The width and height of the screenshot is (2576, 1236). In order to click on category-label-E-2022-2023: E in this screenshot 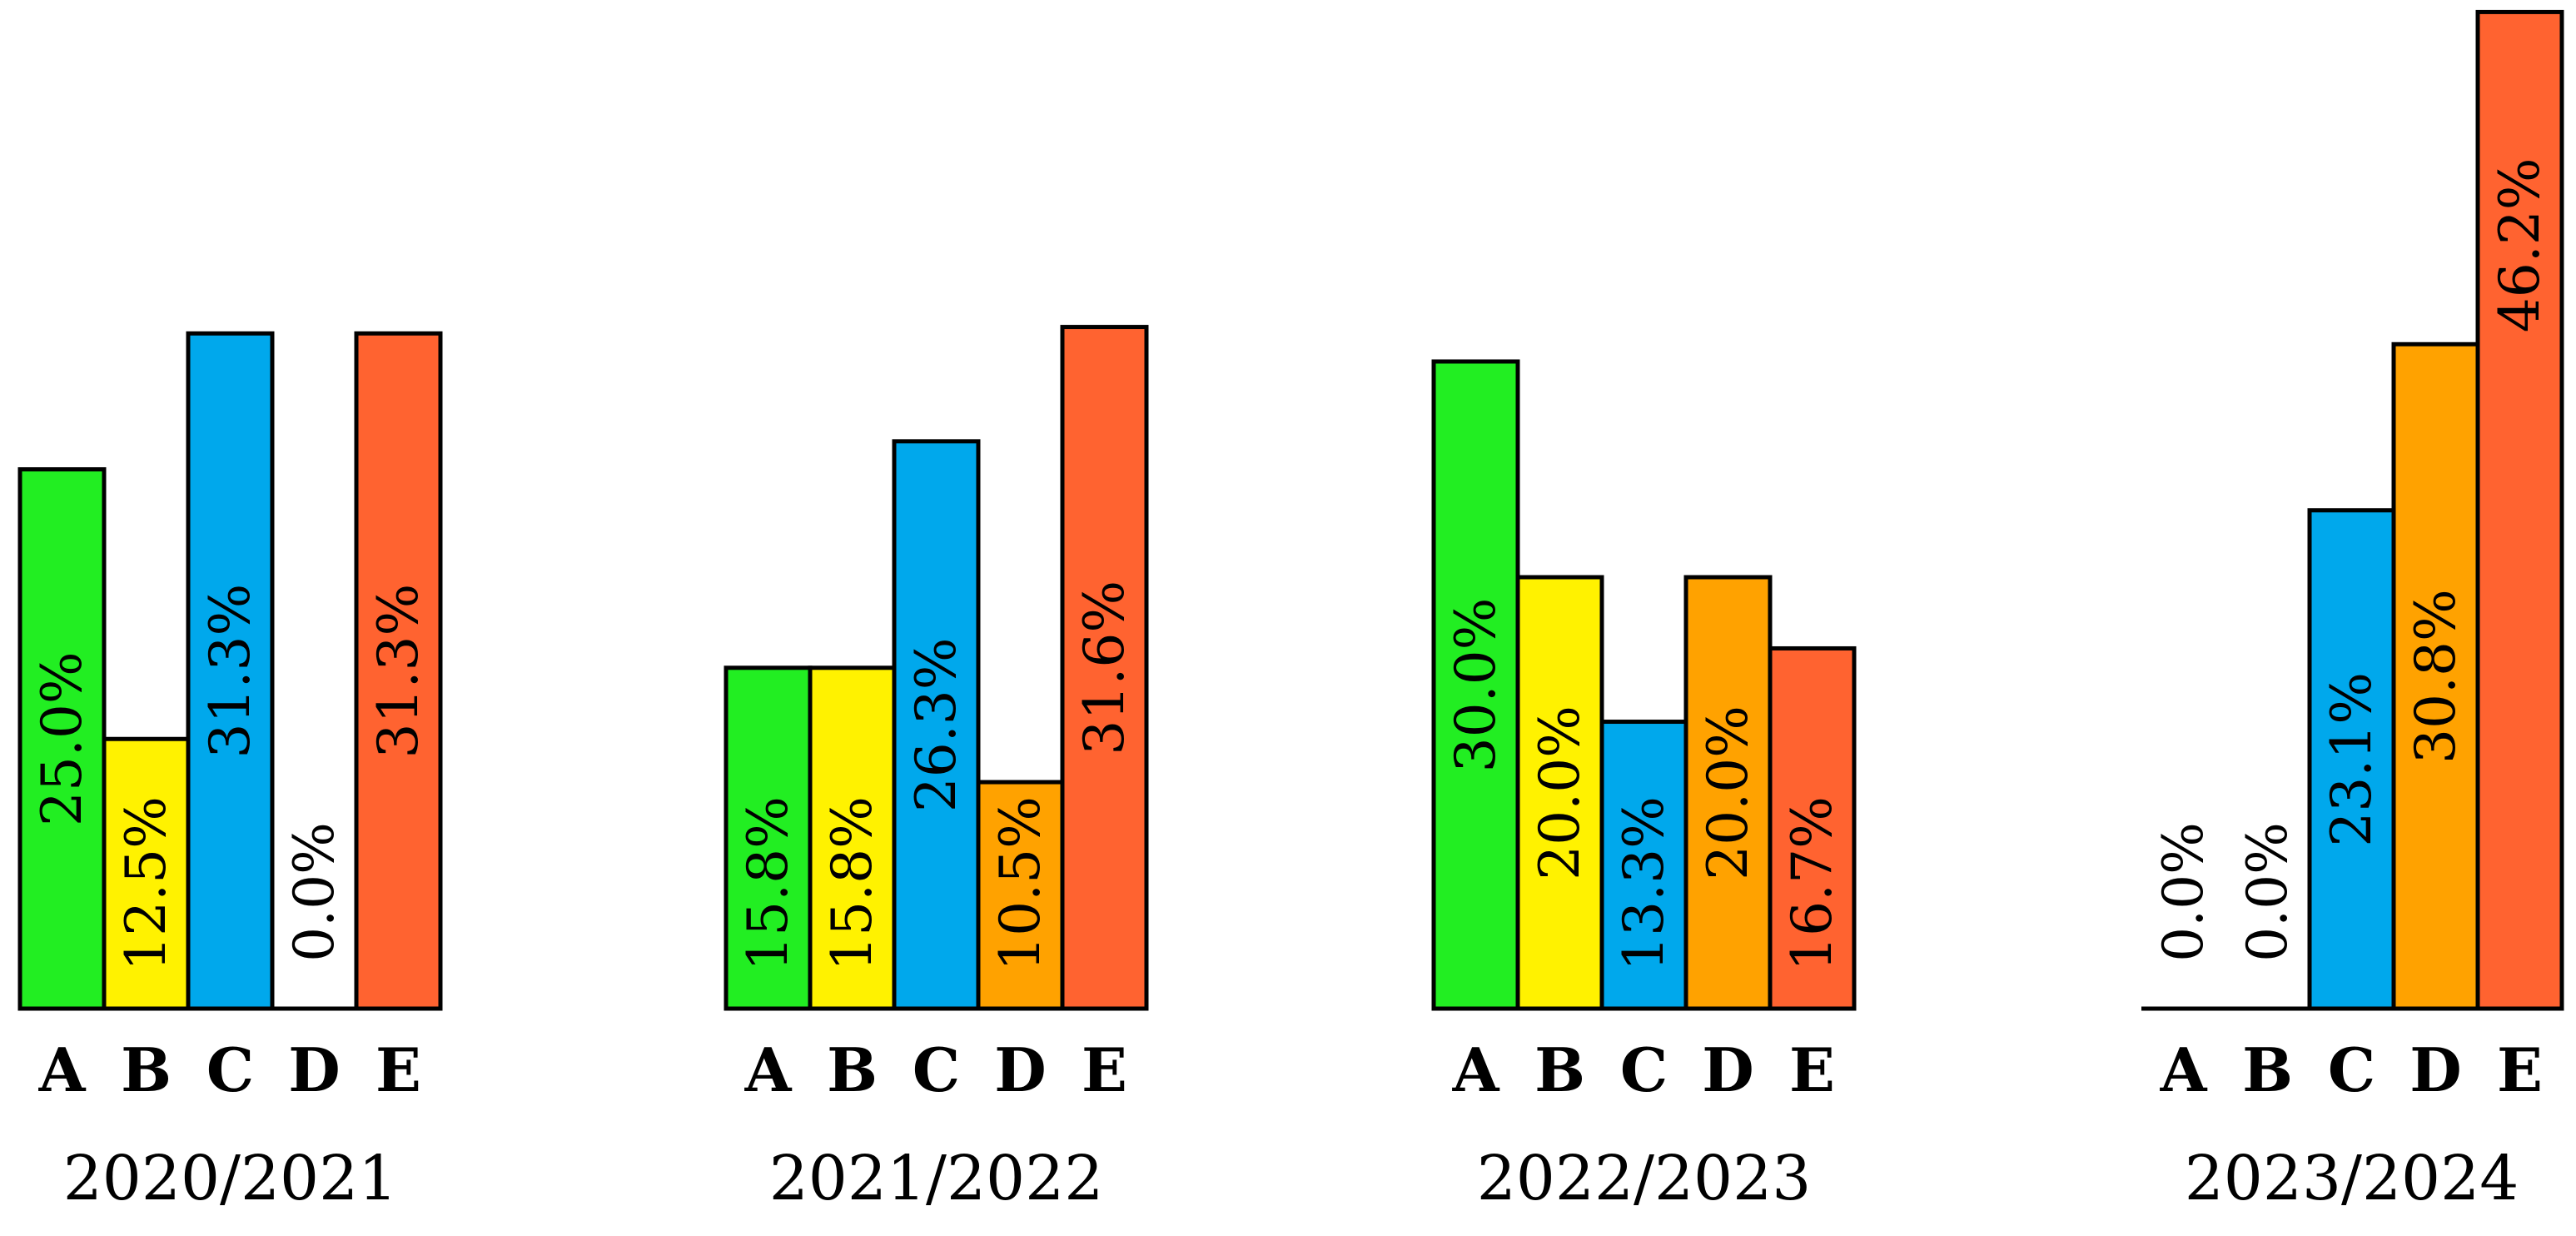, I will do `click(1812, 1069)`.